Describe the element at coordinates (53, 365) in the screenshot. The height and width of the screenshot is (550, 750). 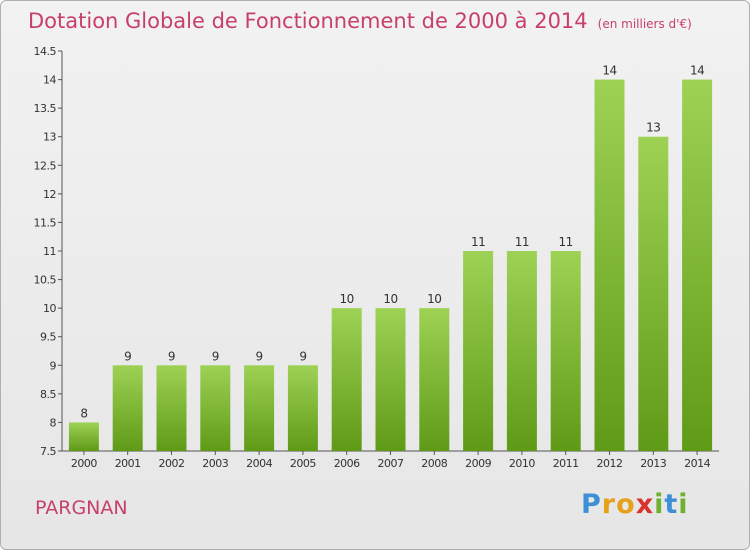
I see `y-tick-label: 9` at that location.